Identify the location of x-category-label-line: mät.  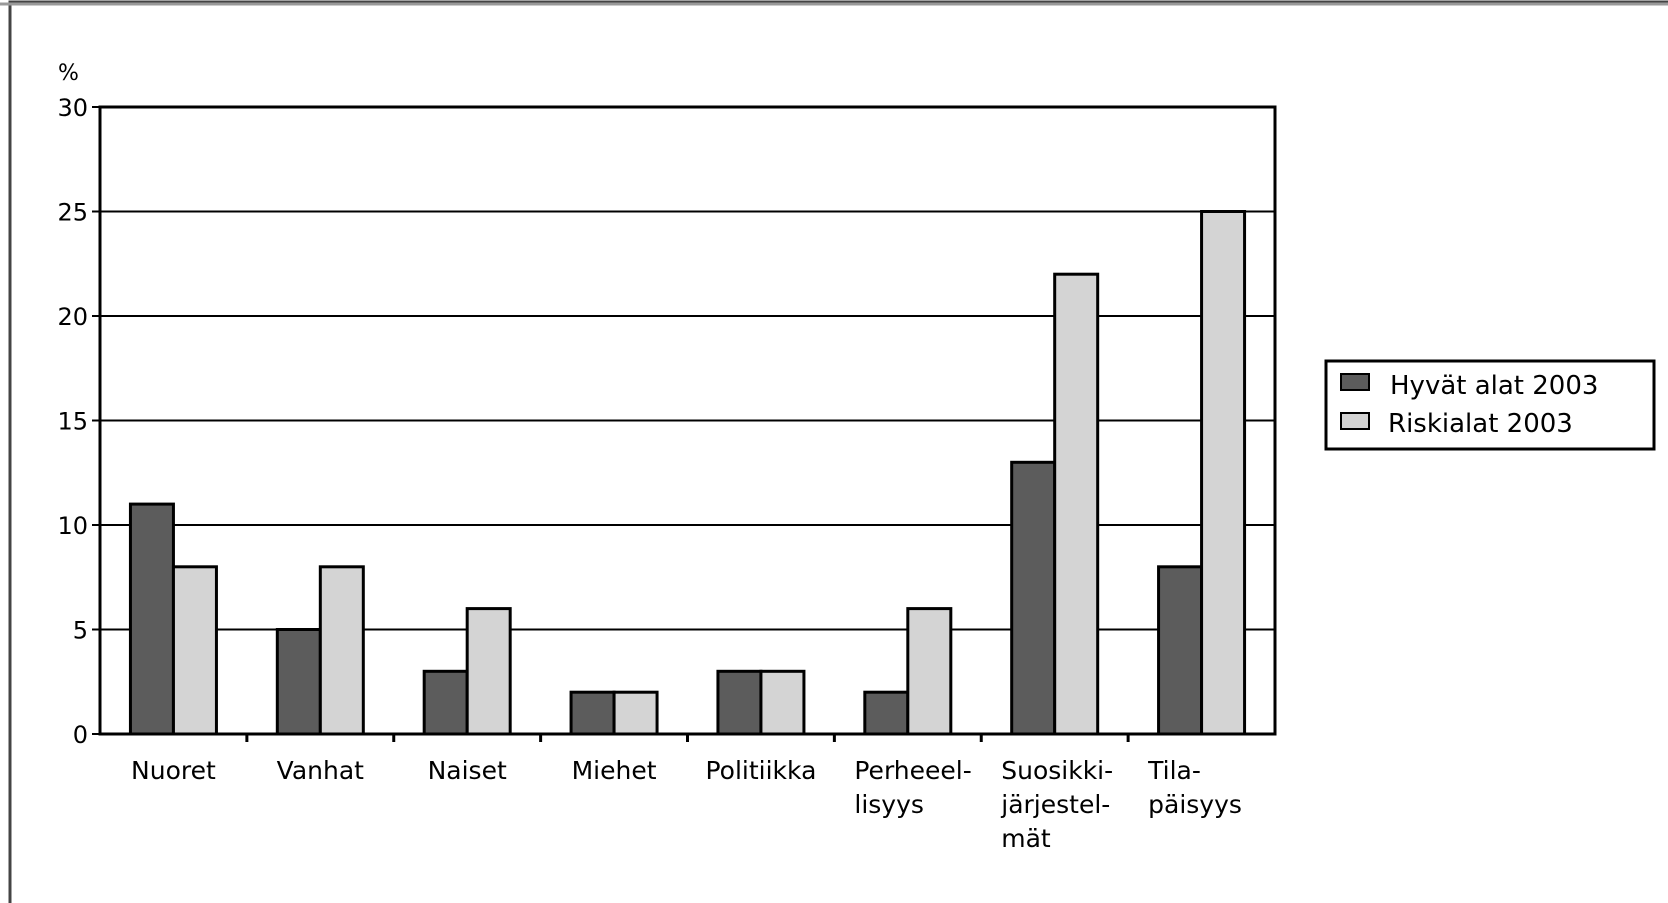
(1026, 838).